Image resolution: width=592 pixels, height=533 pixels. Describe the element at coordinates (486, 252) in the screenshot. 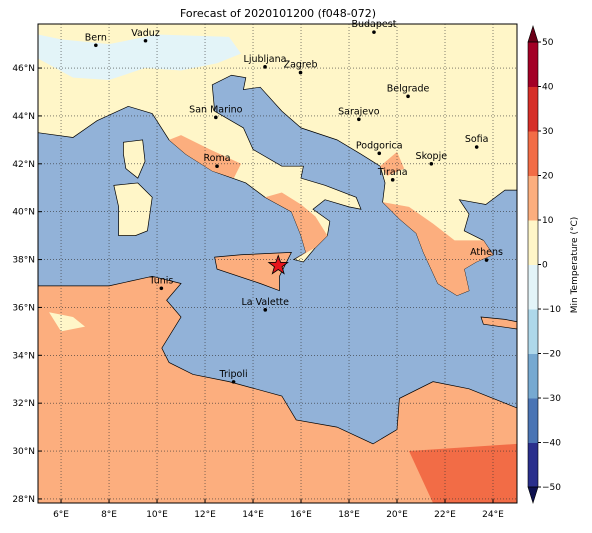

I see `city-label: Athens` at that location.